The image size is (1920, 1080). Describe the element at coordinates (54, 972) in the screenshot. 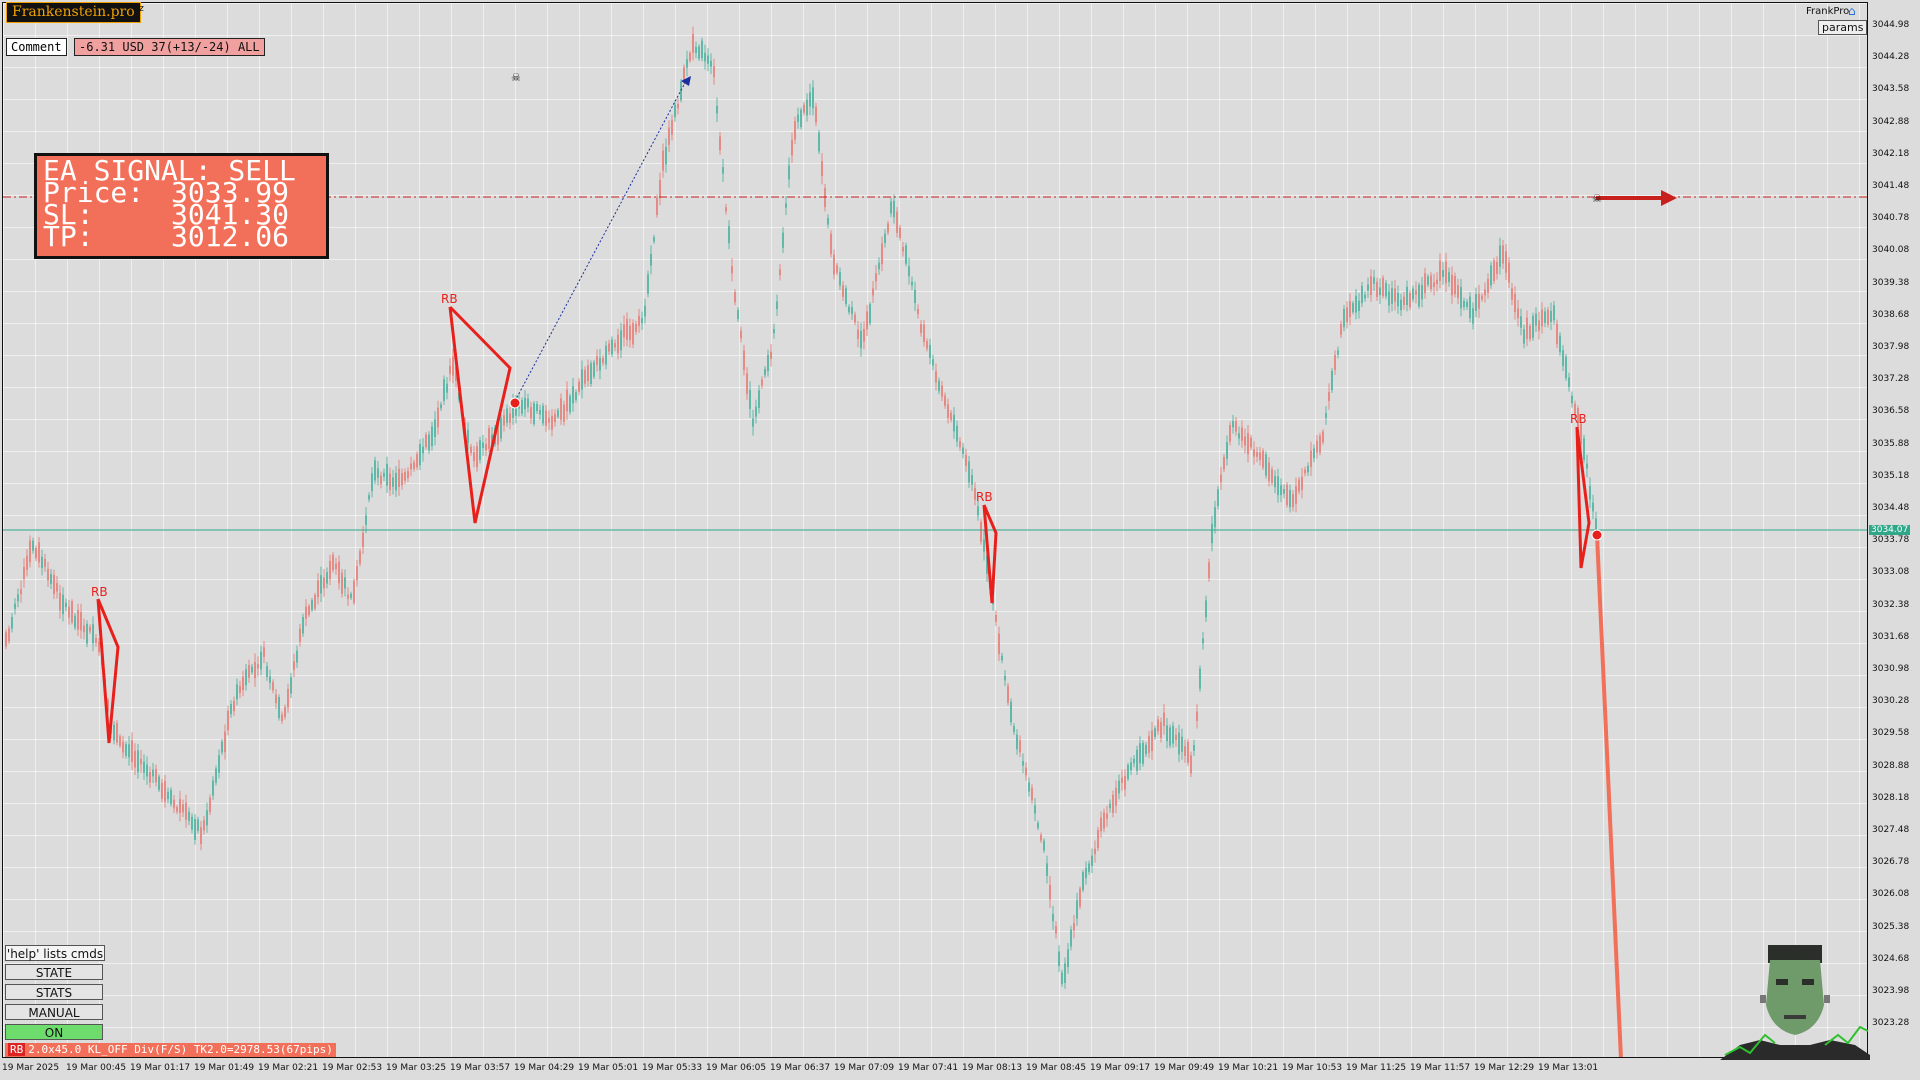

I see `state-button: STATE` at that location.